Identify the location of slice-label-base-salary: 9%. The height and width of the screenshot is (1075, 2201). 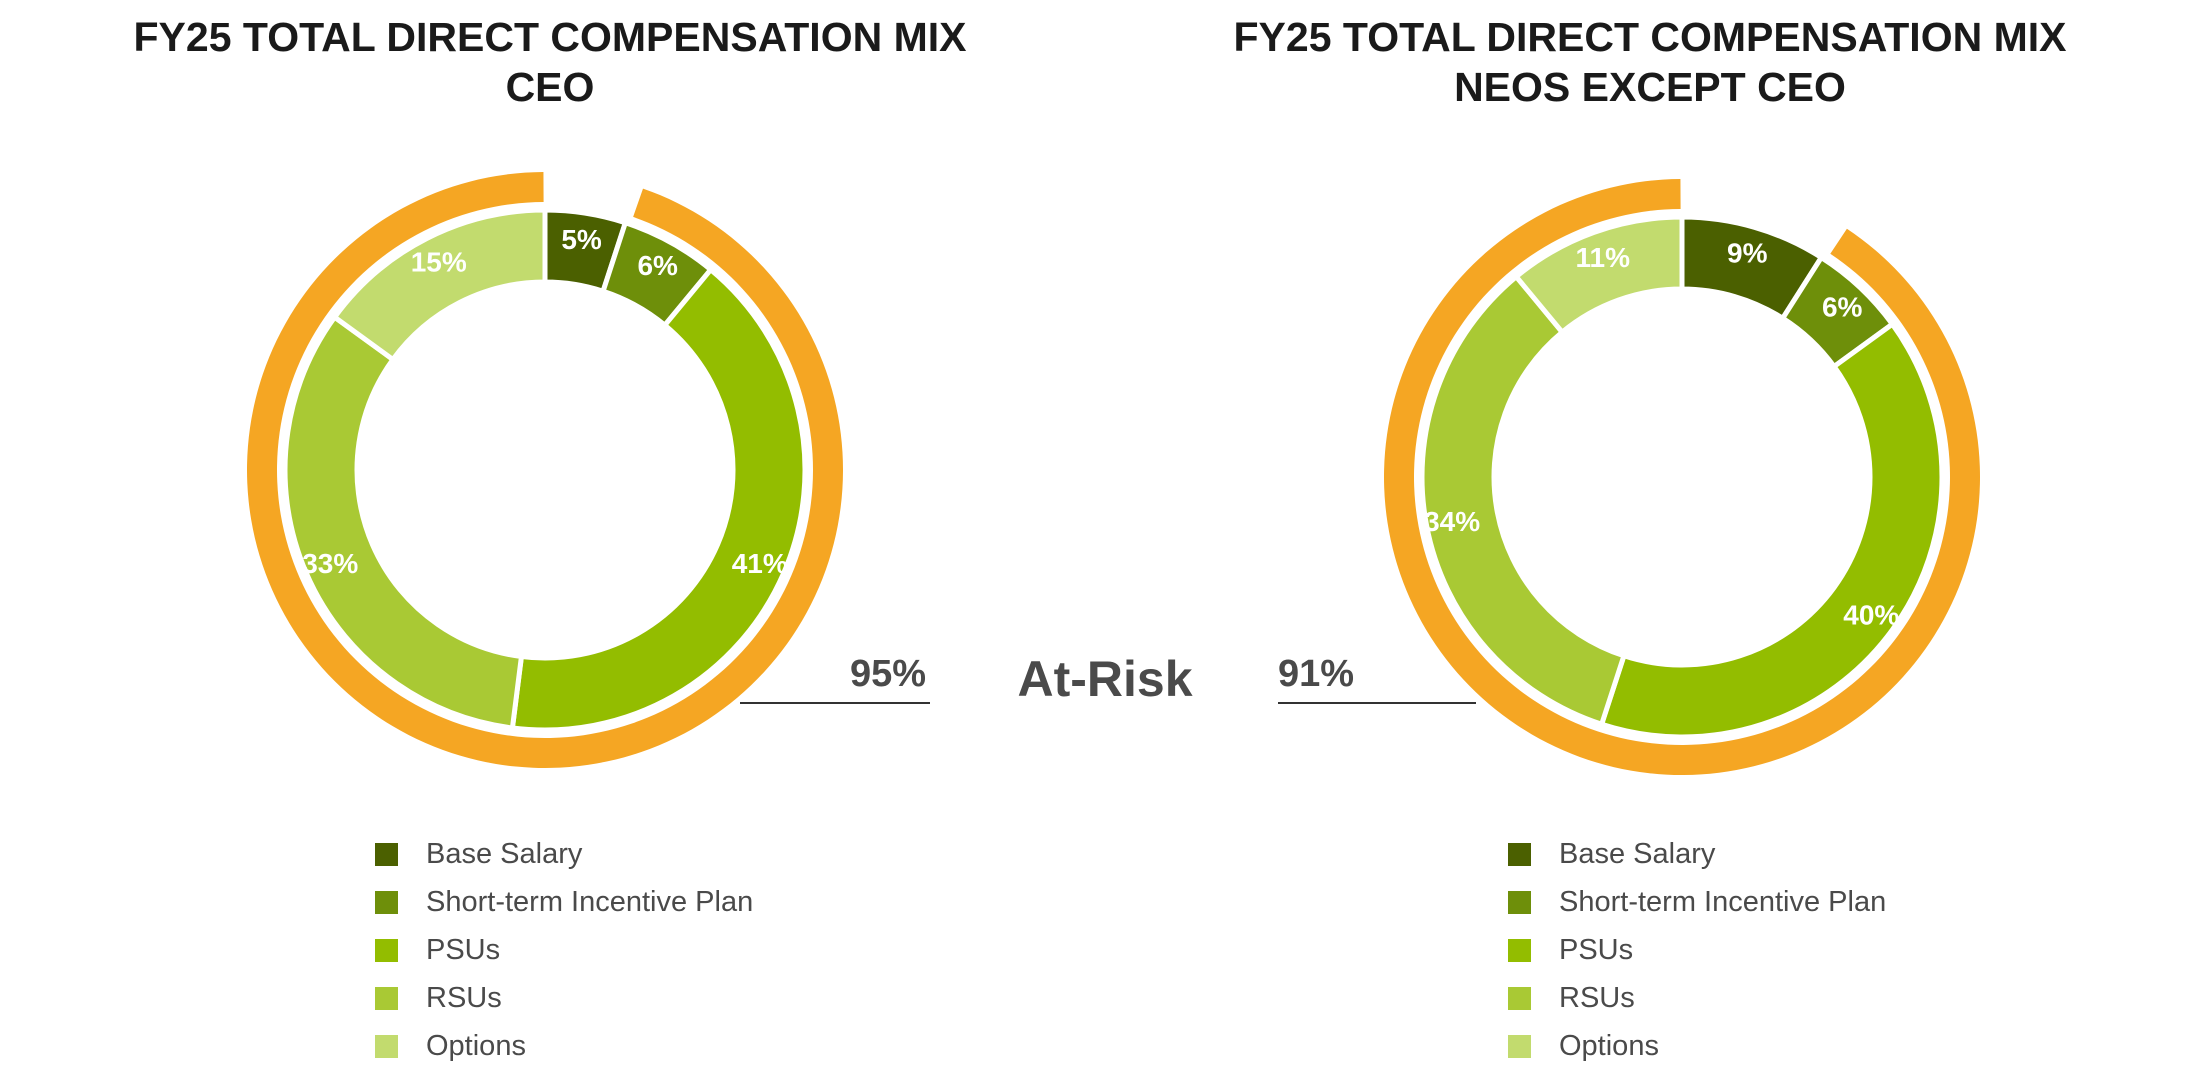
(1747, 252).